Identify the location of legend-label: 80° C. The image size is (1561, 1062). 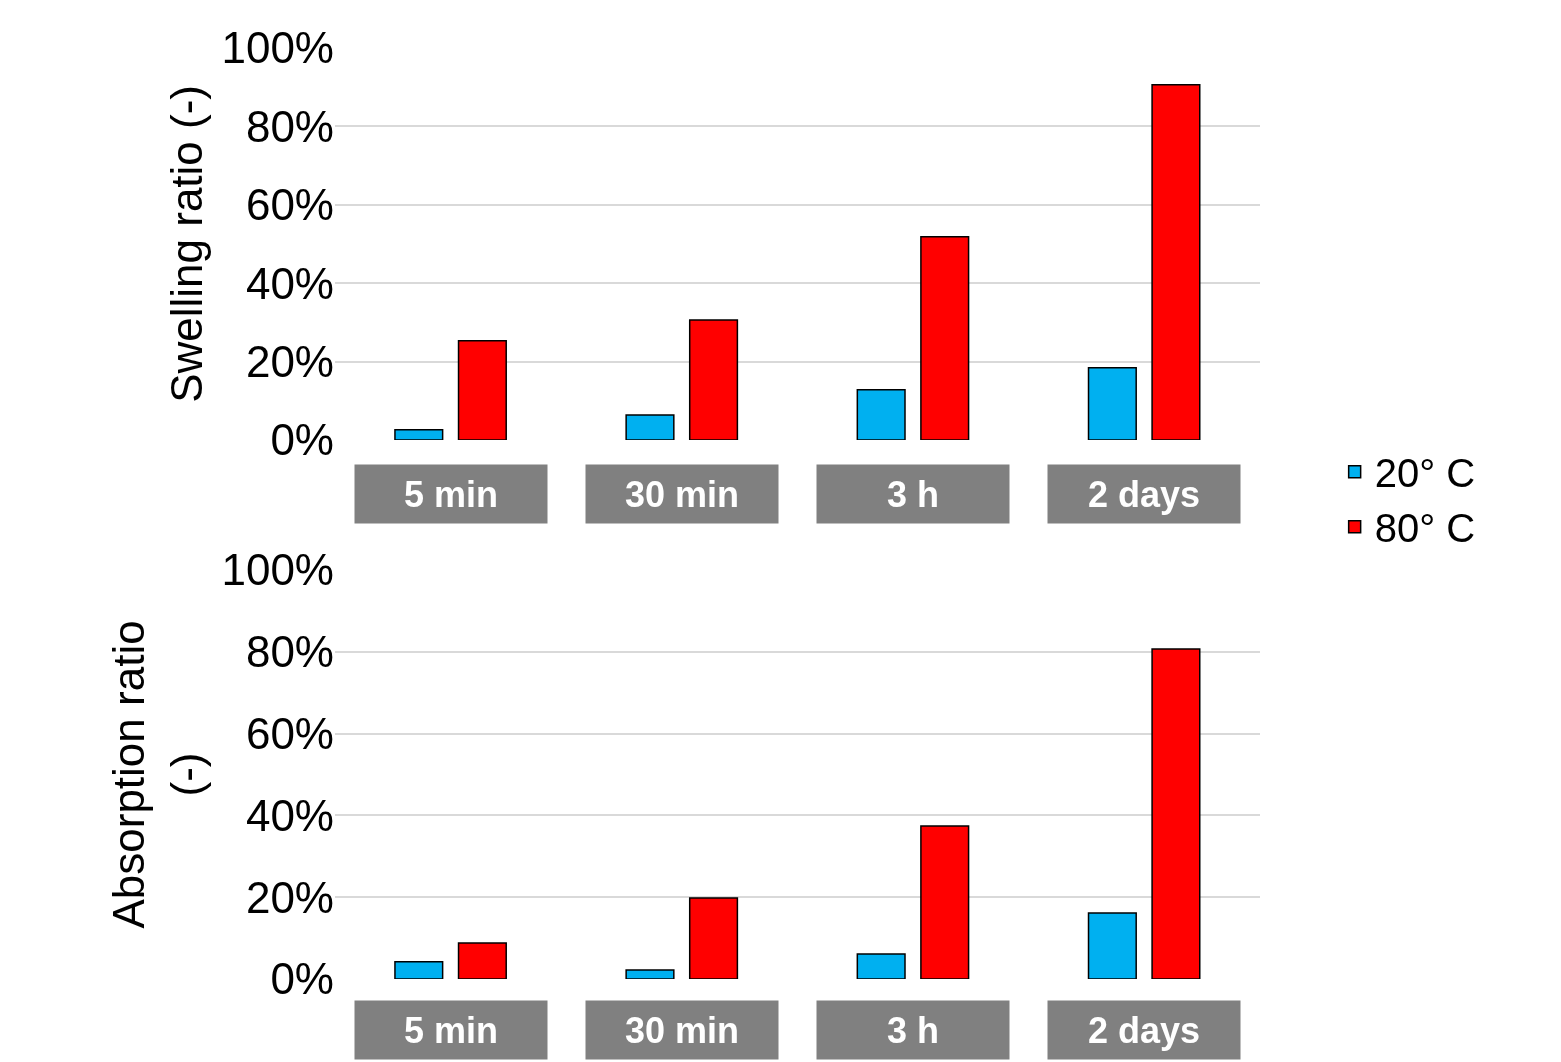
(1425, 528).